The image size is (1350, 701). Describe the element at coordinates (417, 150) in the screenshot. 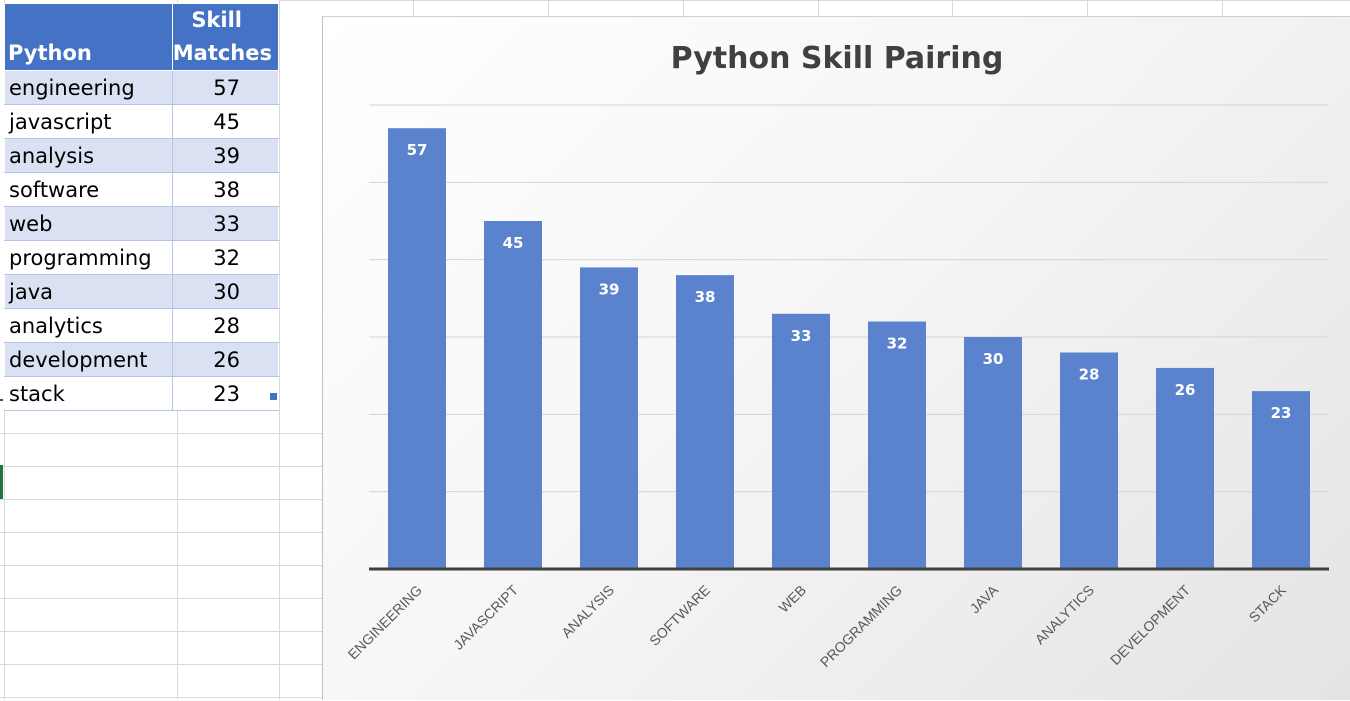

I see `data-label: 57` at that location.